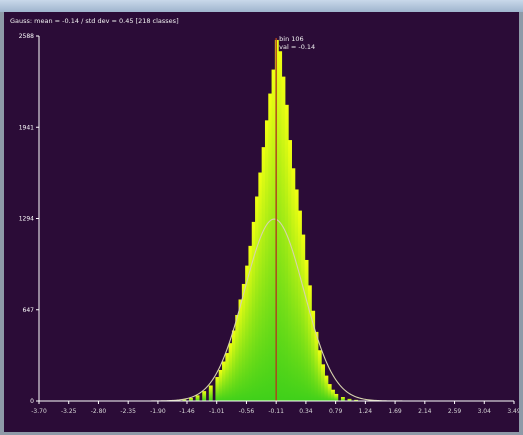 This screenshot has height=435, width=523. Describe the element at coordinates (128, 411) in the screenshot. I see `x-tick-label: -2.35` at that location.